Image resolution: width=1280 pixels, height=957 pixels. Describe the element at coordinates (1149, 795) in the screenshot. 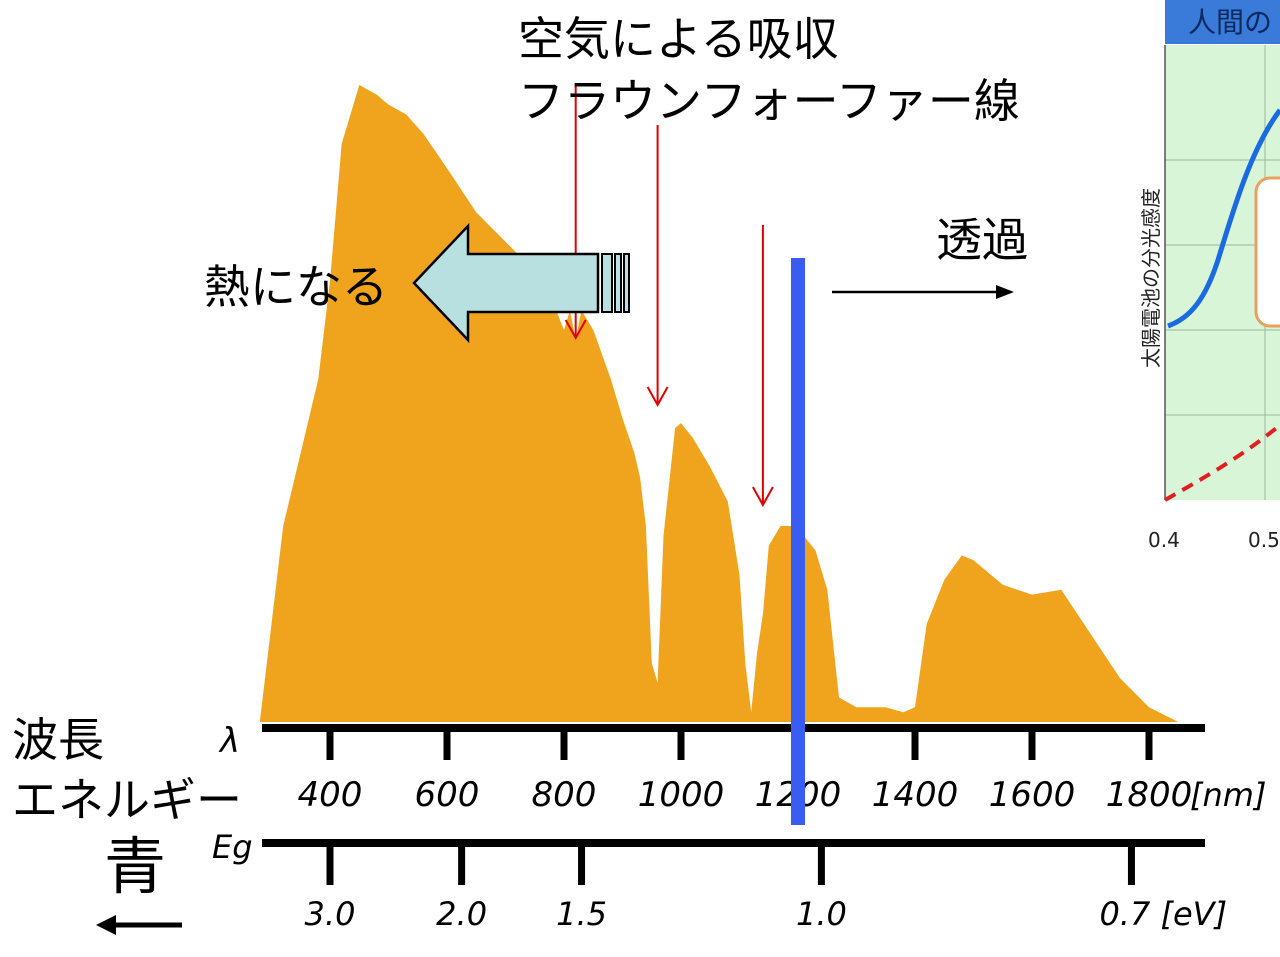

I see `wavelength-tick-label-1800: 1800` at that location.